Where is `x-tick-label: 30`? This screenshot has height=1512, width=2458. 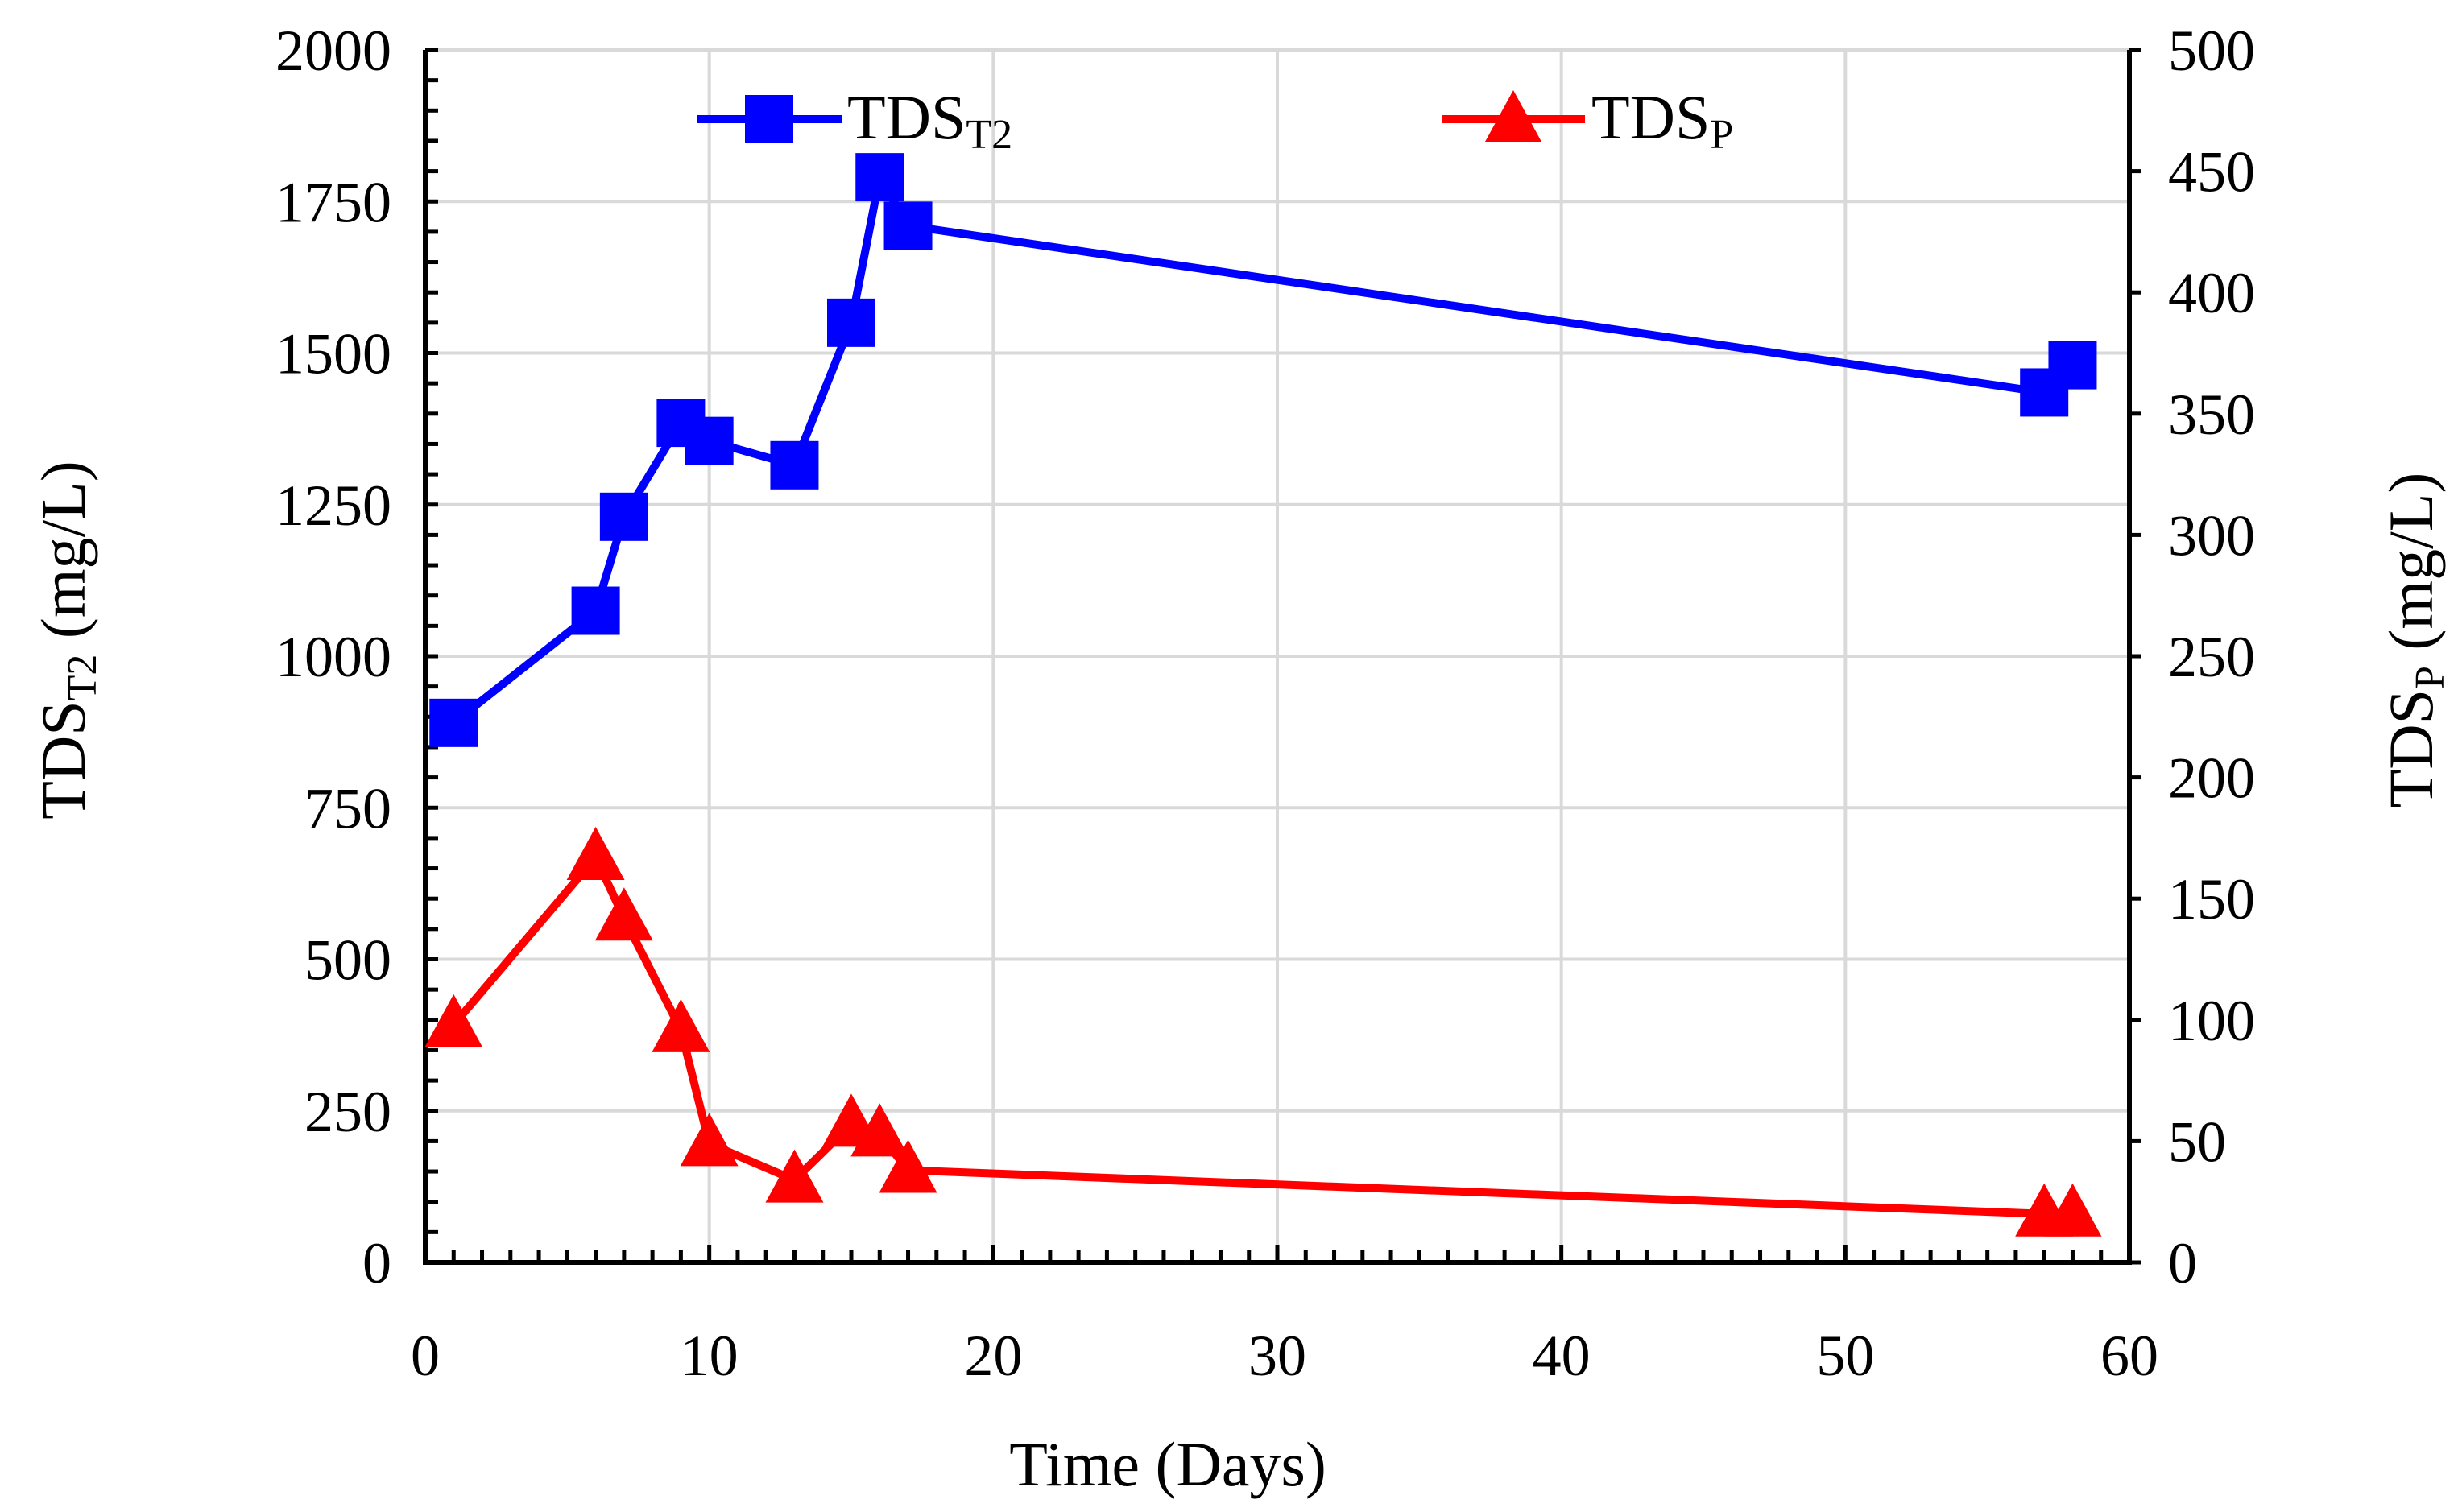 x-tick-label: 30 is located at coordinates (1277, 1356).